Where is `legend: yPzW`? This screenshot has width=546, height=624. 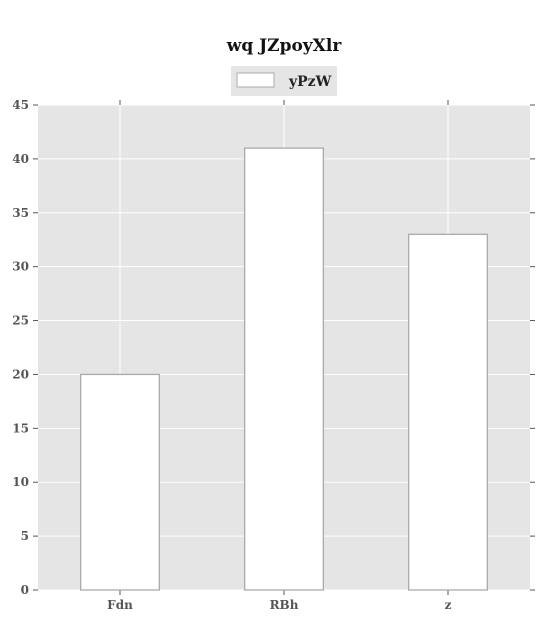 legend: yPzW is located at coordinates (284, 81).